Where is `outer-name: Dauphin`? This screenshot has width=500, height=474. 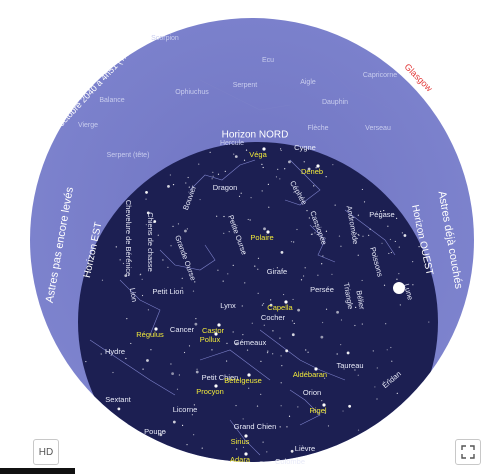
outer-name: Dauphin is located at coordinates (335, 102).